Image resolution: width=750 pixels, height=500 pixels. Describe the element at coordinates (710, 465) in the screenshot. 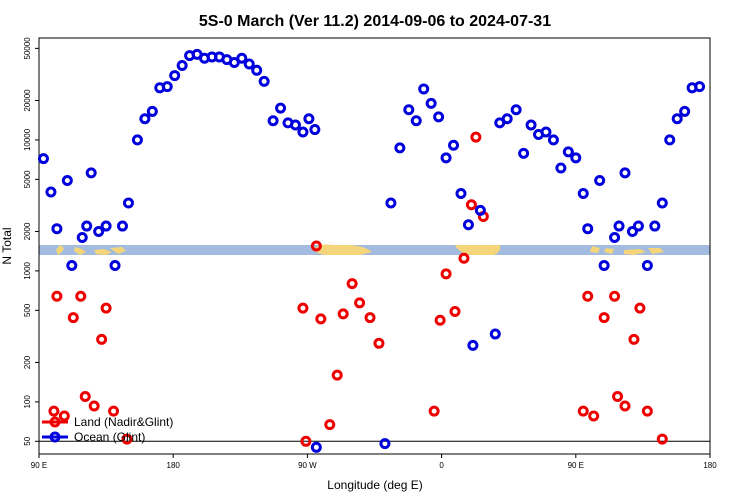

I see `x-tick-label: 180` at that location.